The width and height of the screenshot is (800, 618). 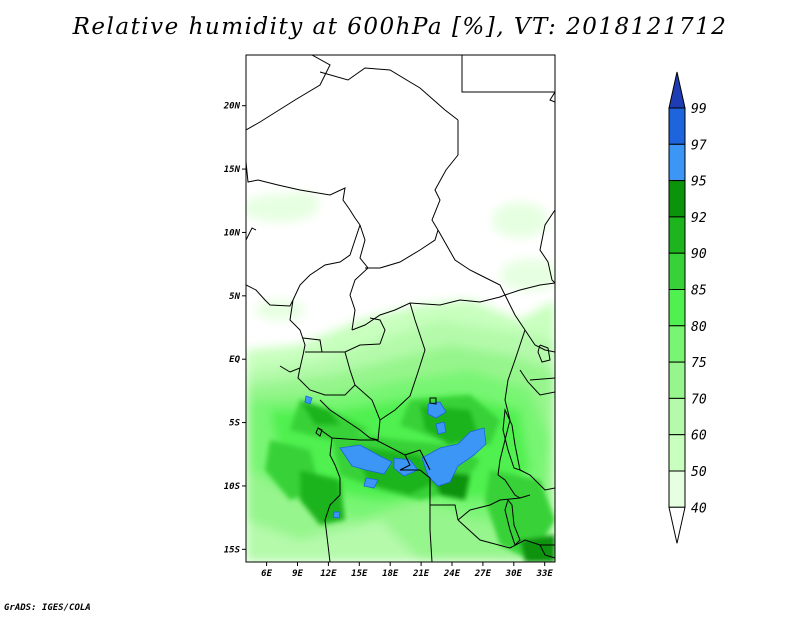 What do you see at coordinates (687, 307) in the screenshot?
I see `colorbar: 99 97 95 92 90 85 80 75 70 60 50 40` at bounding box center [687, 307].